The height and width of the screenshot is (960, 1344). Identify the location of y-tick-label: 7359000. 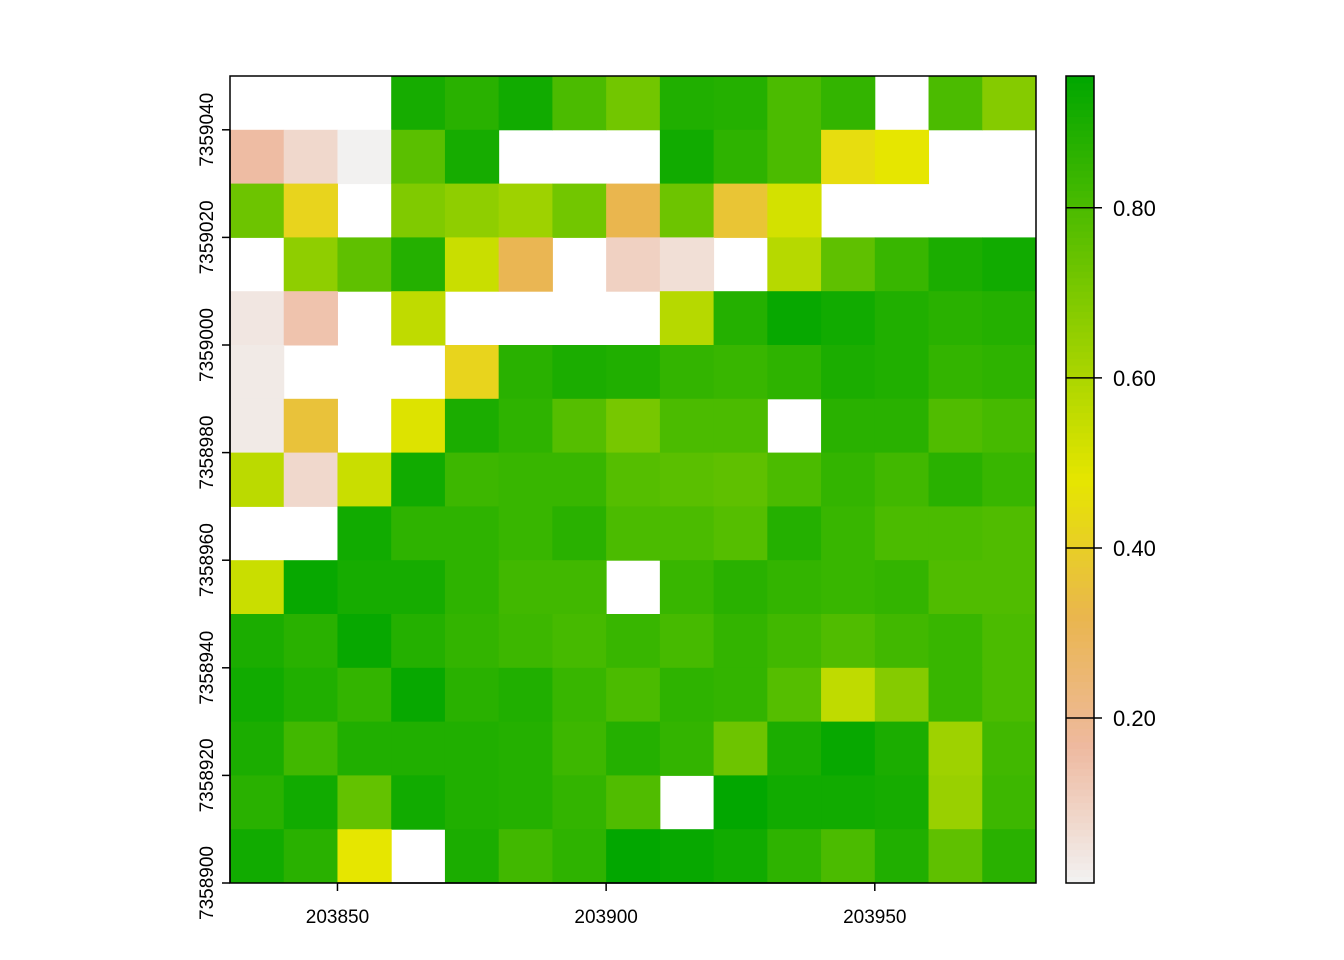
(207, 345).